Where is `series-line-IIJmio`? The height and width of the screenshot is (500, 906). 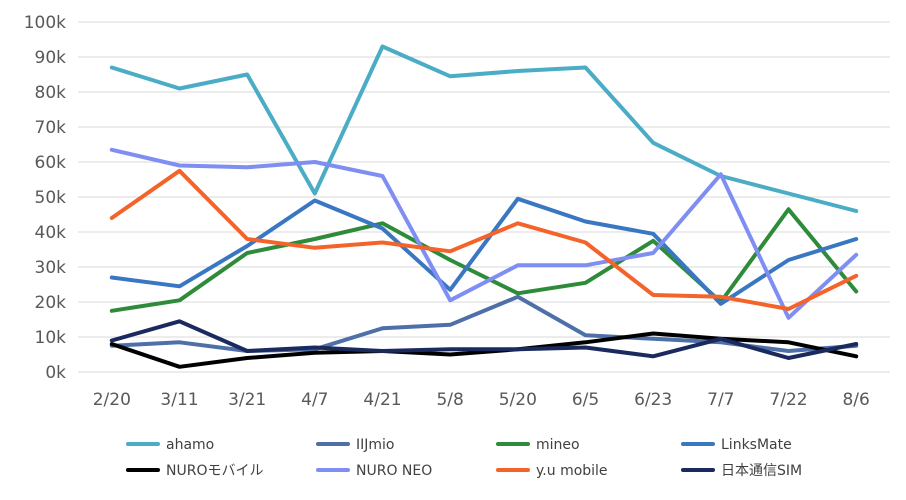
series-line-IIJmio is located at coordinates (484, 323).